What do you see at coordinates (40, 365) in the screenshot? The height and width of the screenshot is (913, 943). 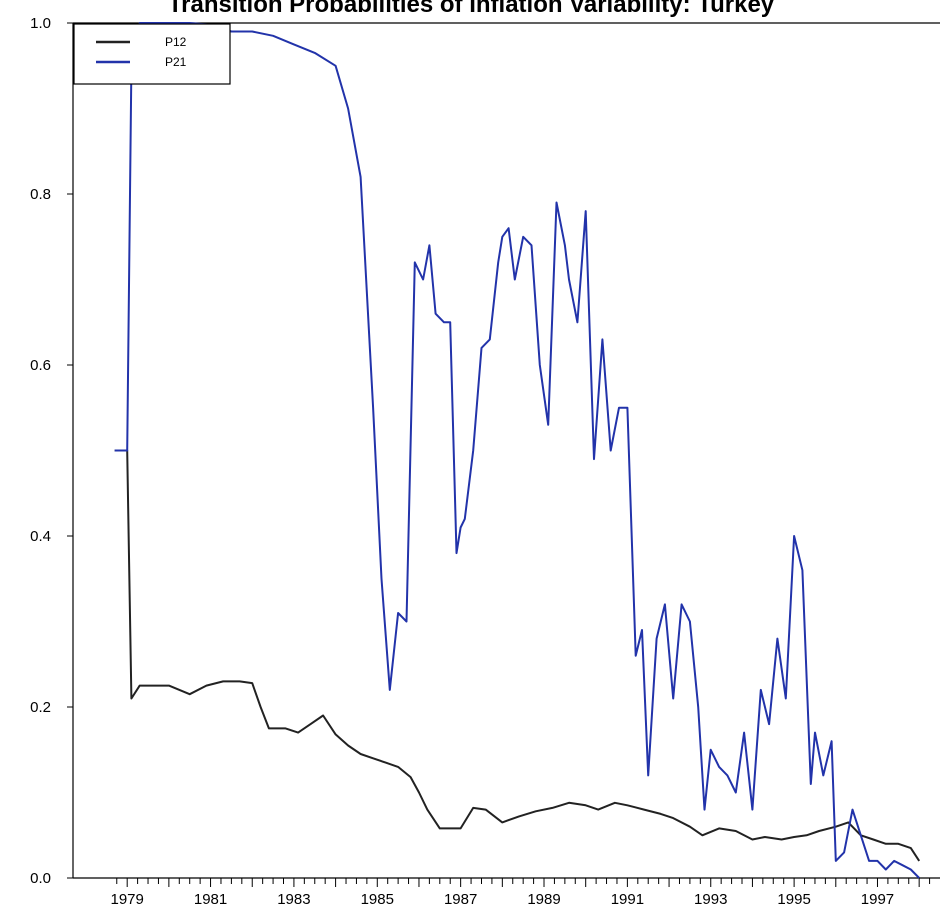 I see `y-tick-label: 0.6` at bounding box center [40, 365].